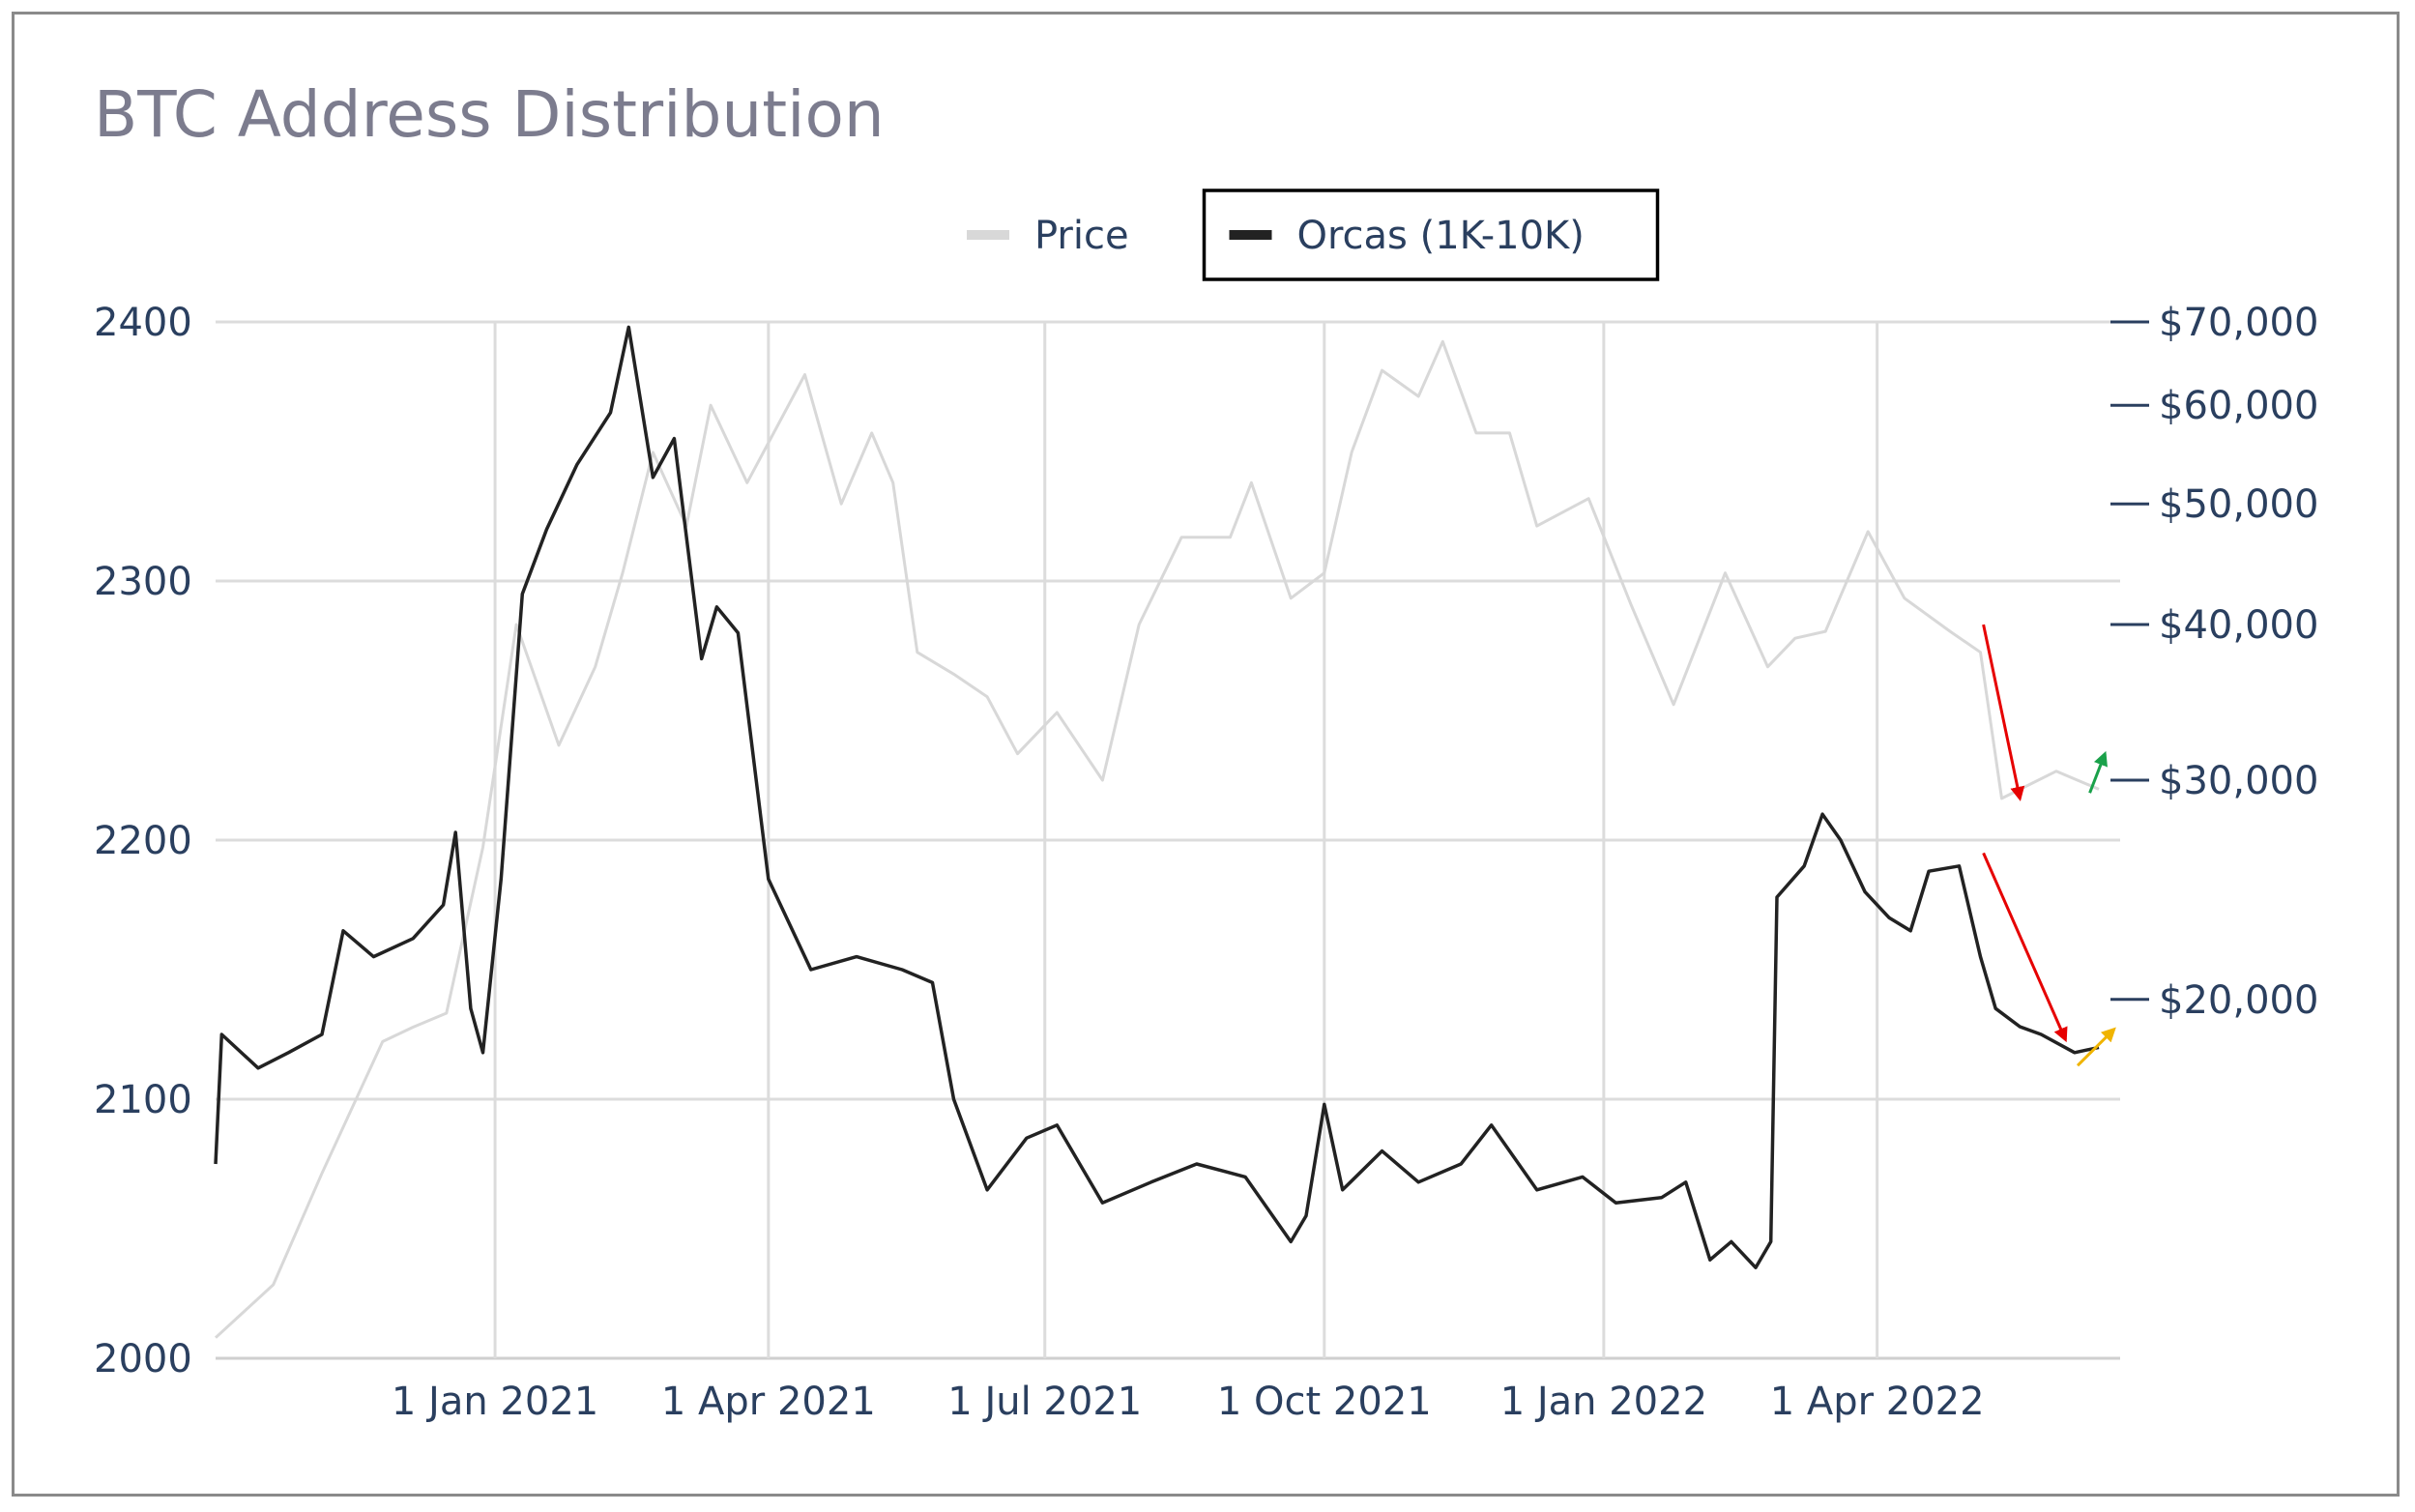  What do you see at coordinates (143, 582) in the screenshot?
I see `y-left-tick-label: 2300` at bounding box center [143, 582].